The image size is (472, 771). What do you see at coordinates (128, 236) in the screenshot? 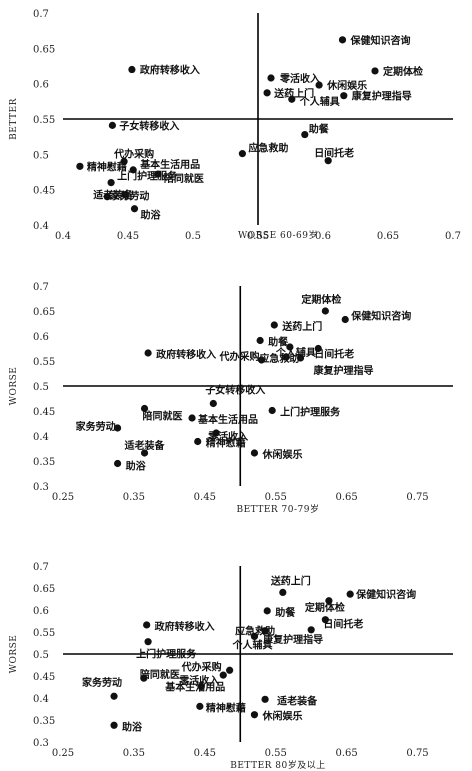
I see `x-tick-label: 0.45` at bounding box center [128, 236].